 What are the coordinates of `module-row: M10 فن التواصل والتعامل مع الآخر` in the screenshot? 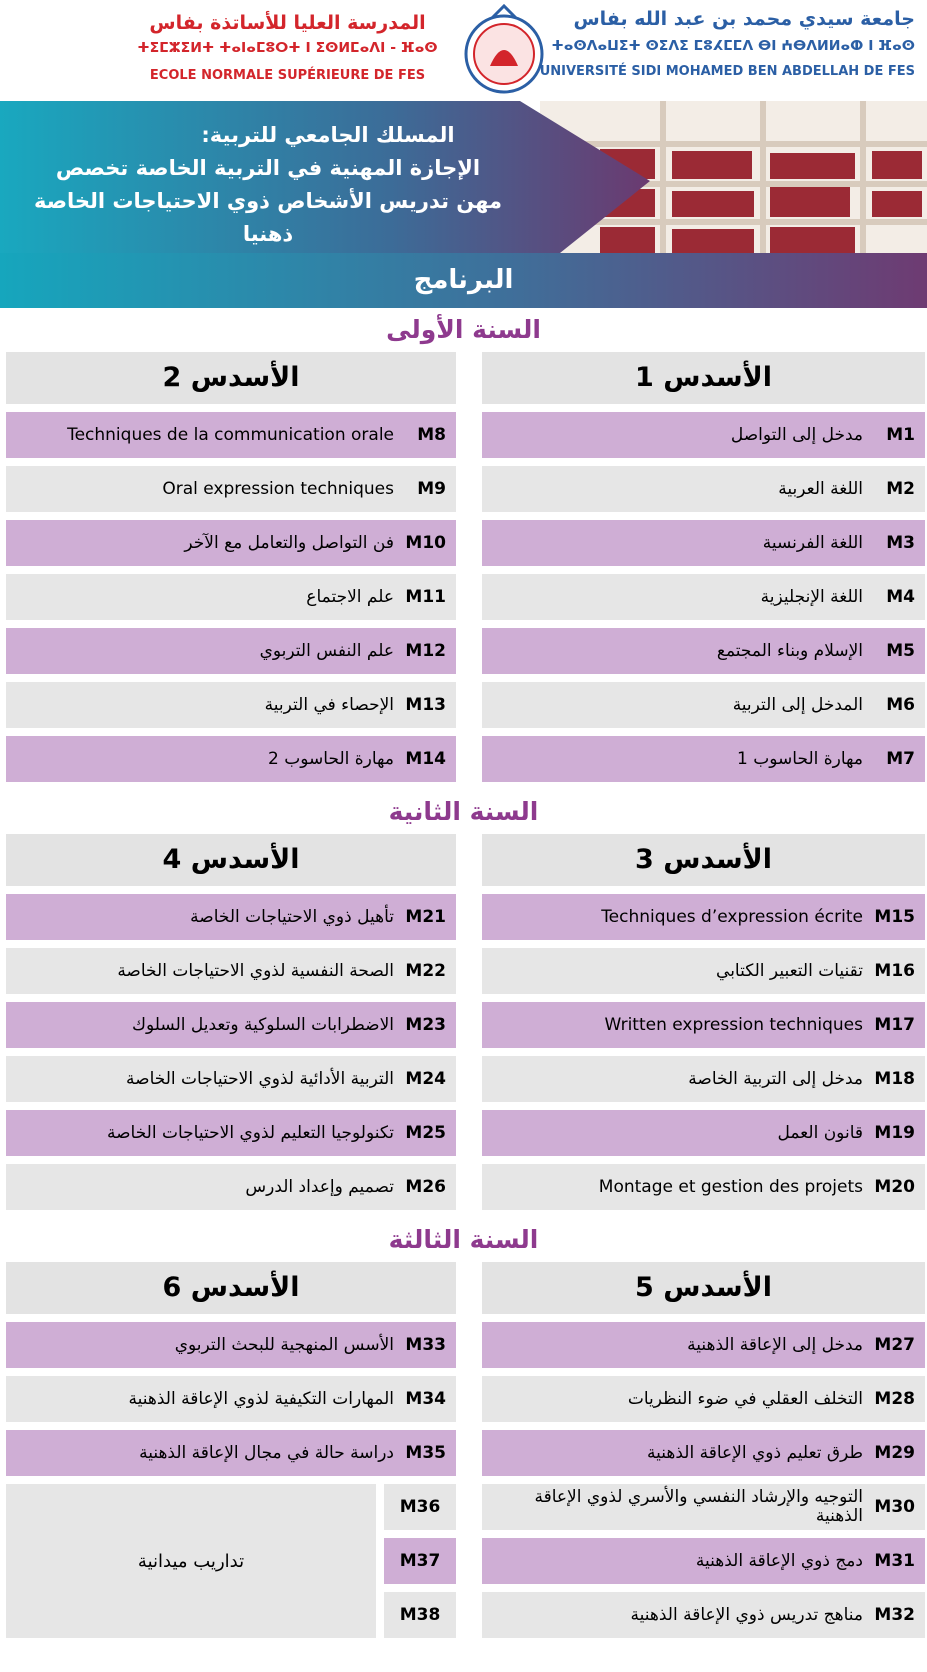 It's located at (231, 543).